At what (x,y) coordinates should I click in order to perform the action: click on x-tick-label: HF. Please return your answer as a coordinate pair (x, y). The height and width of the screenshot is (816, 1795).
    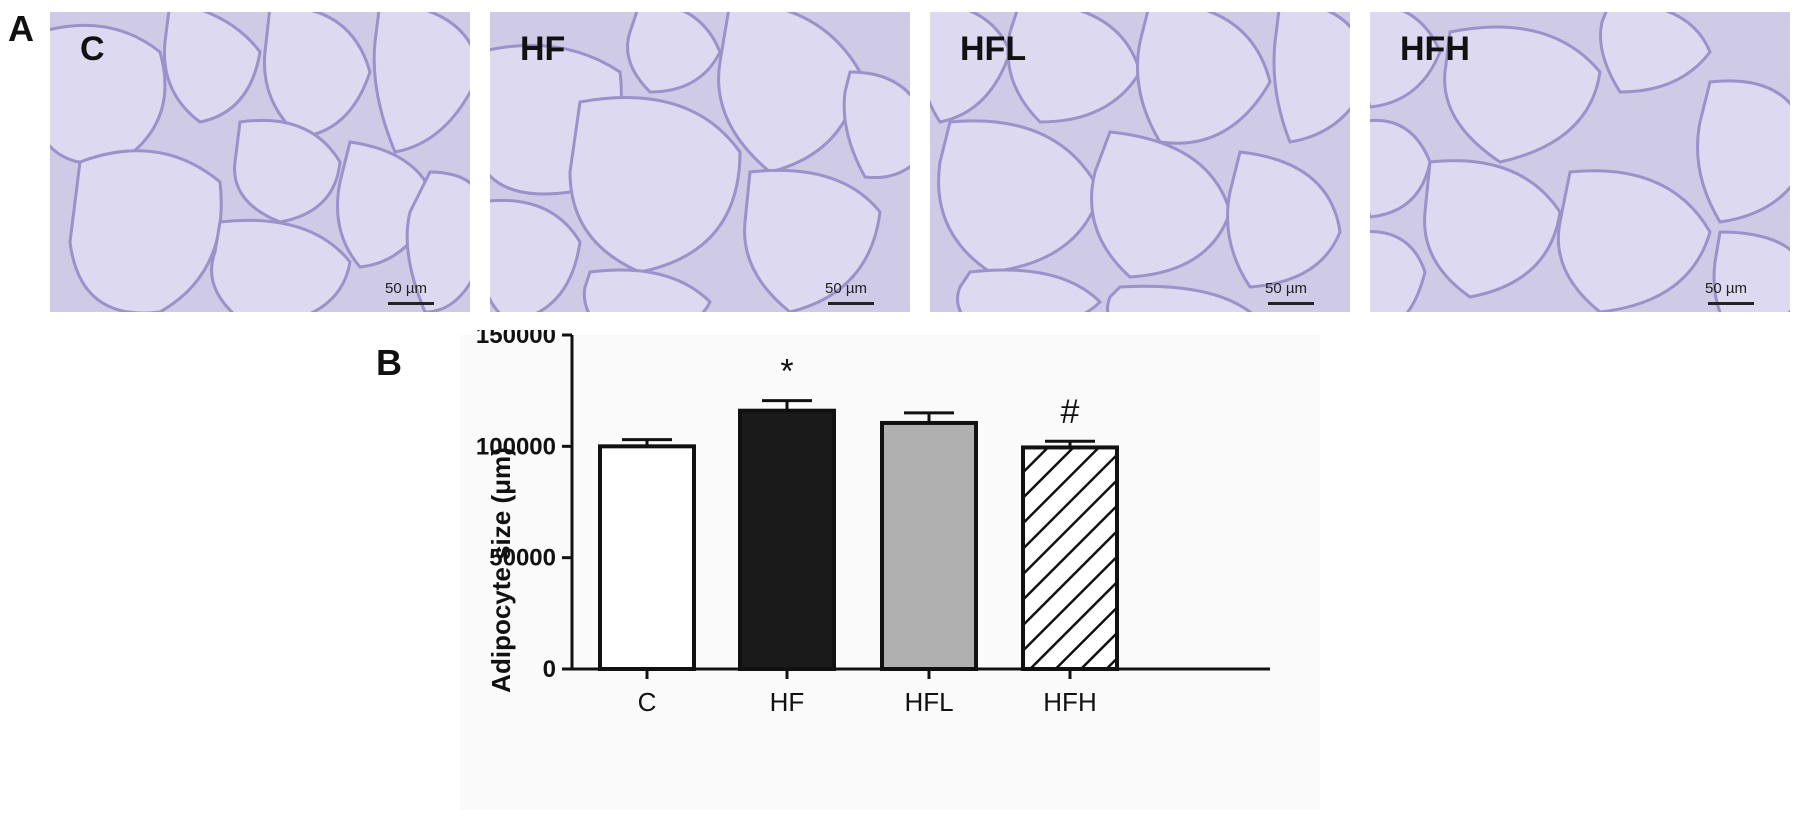
    Looking at the image, I should click on (787, 702).